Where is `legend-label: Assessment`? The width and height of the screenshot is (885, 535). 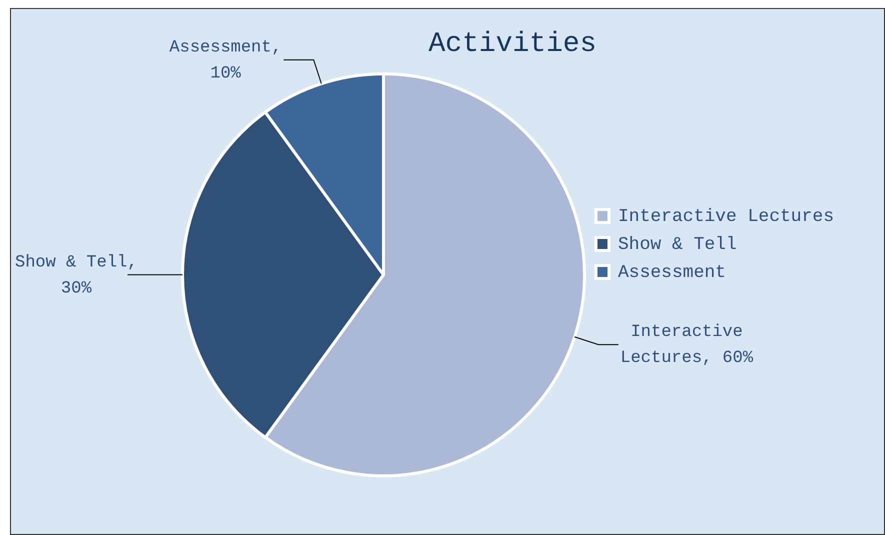 legend-label: Assessment is located at coordinates (672, 272).